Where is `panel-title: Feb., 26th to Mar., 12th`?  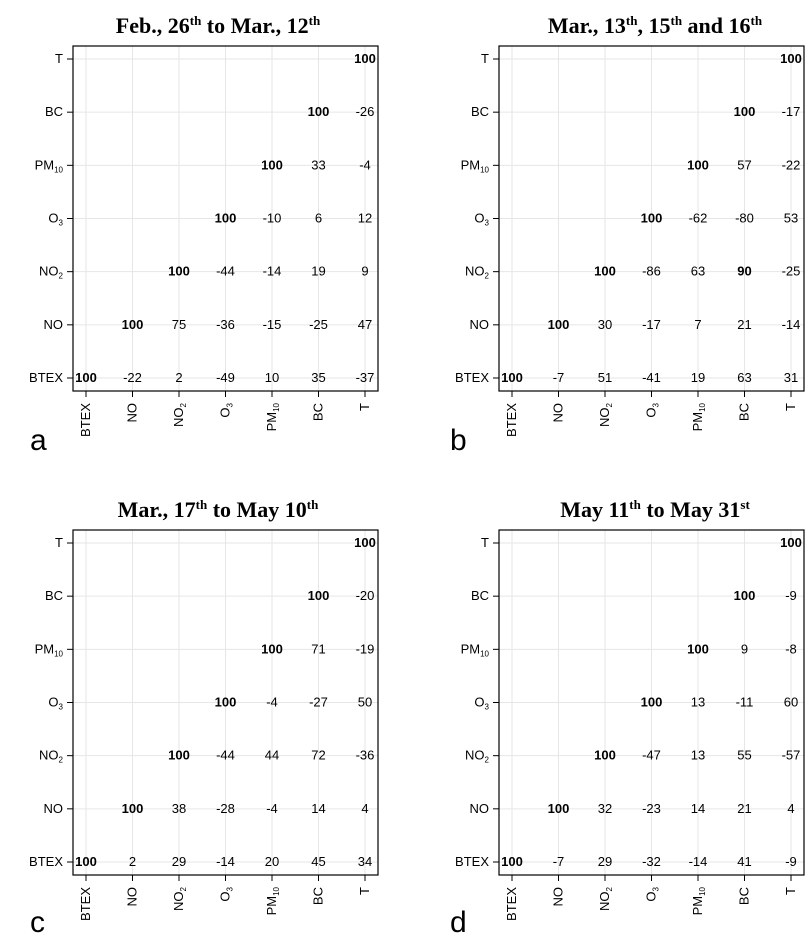 panel-title: Feb., 26th to Mar., 12th is located at coordinates (218, 25).